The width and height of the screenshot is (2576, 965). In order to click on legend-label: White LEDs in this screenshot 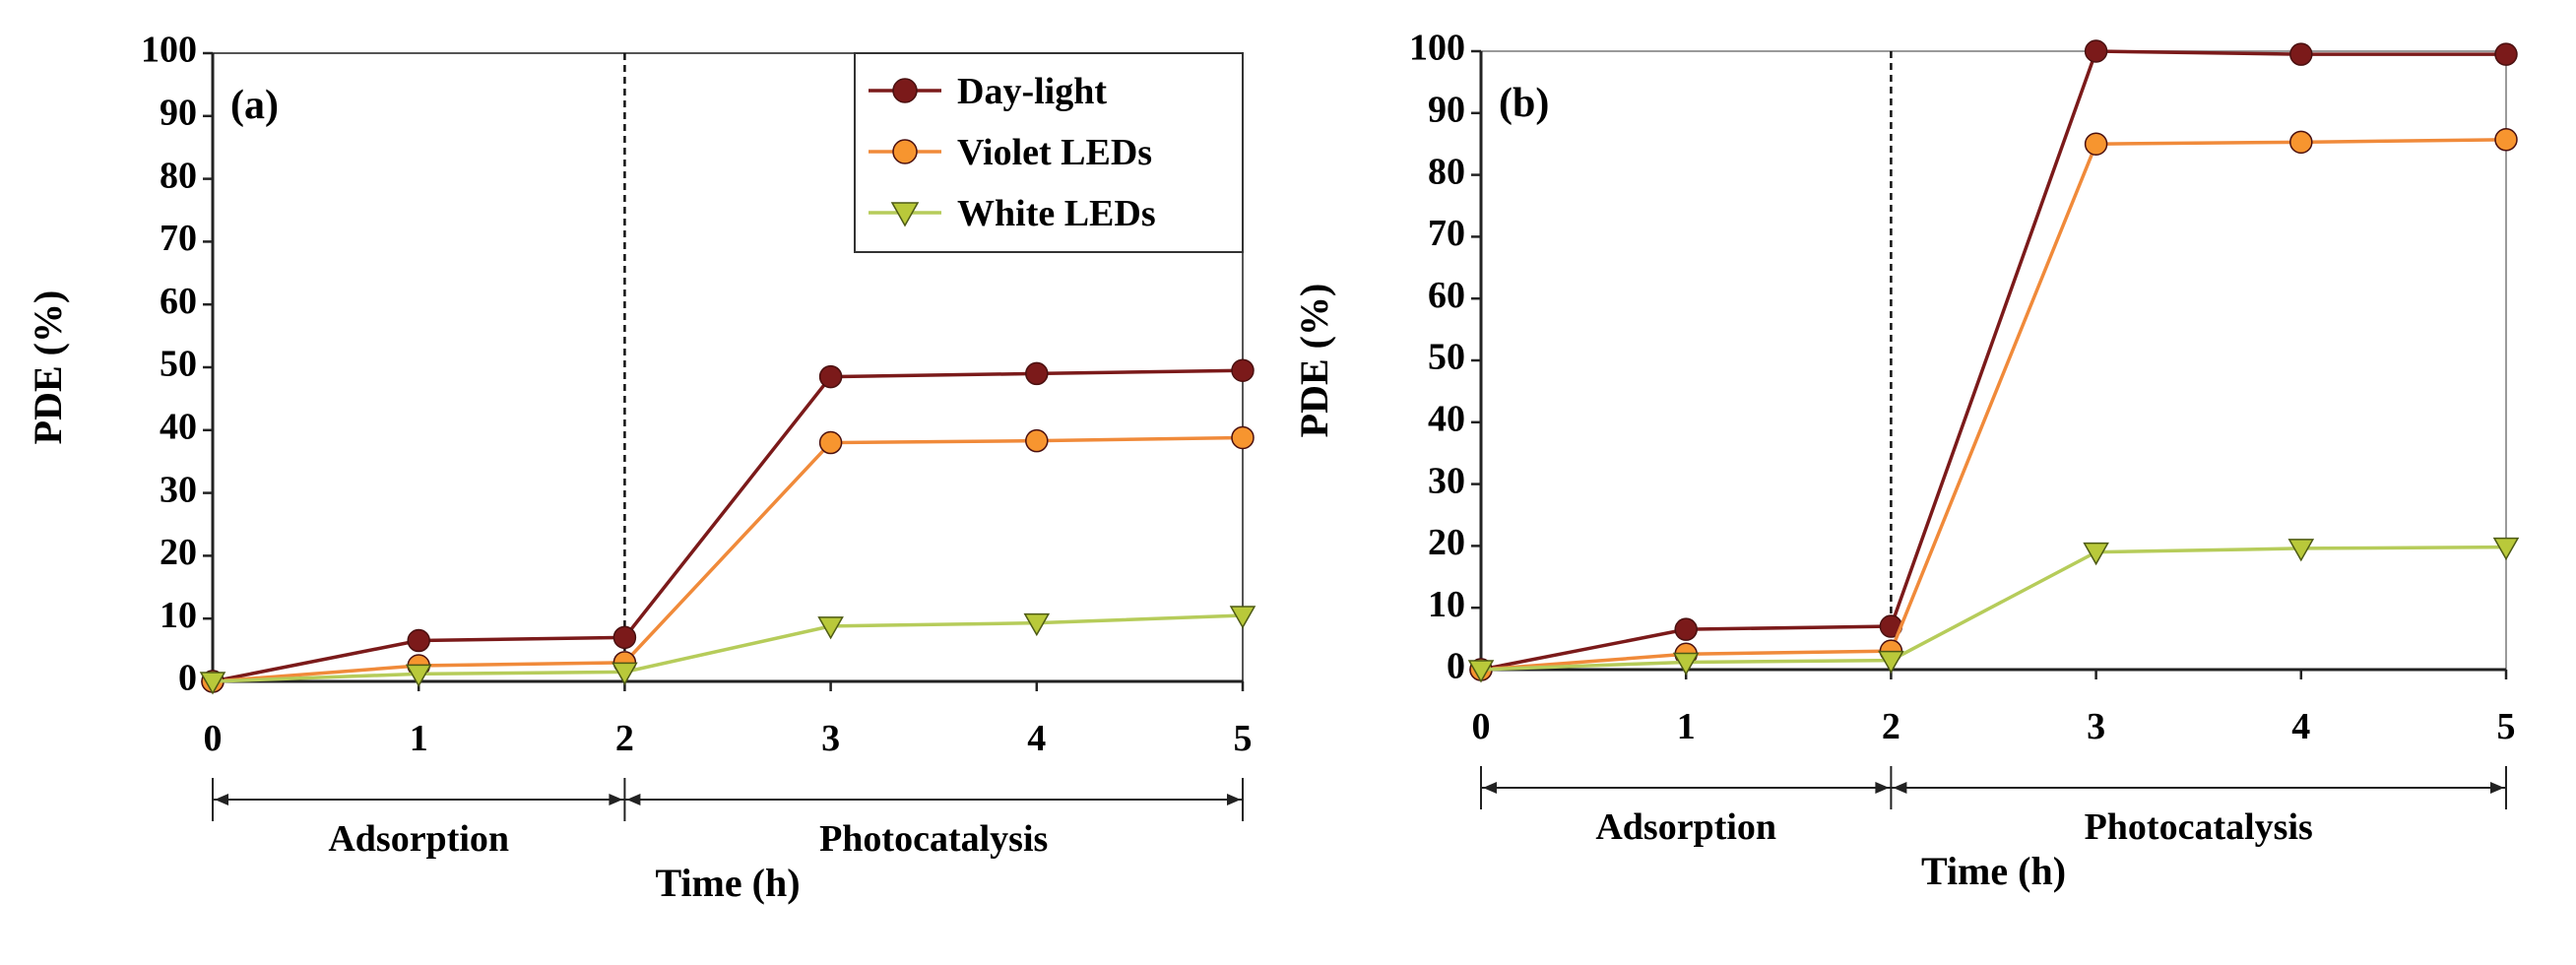, I will do `click(1056, 214)`.